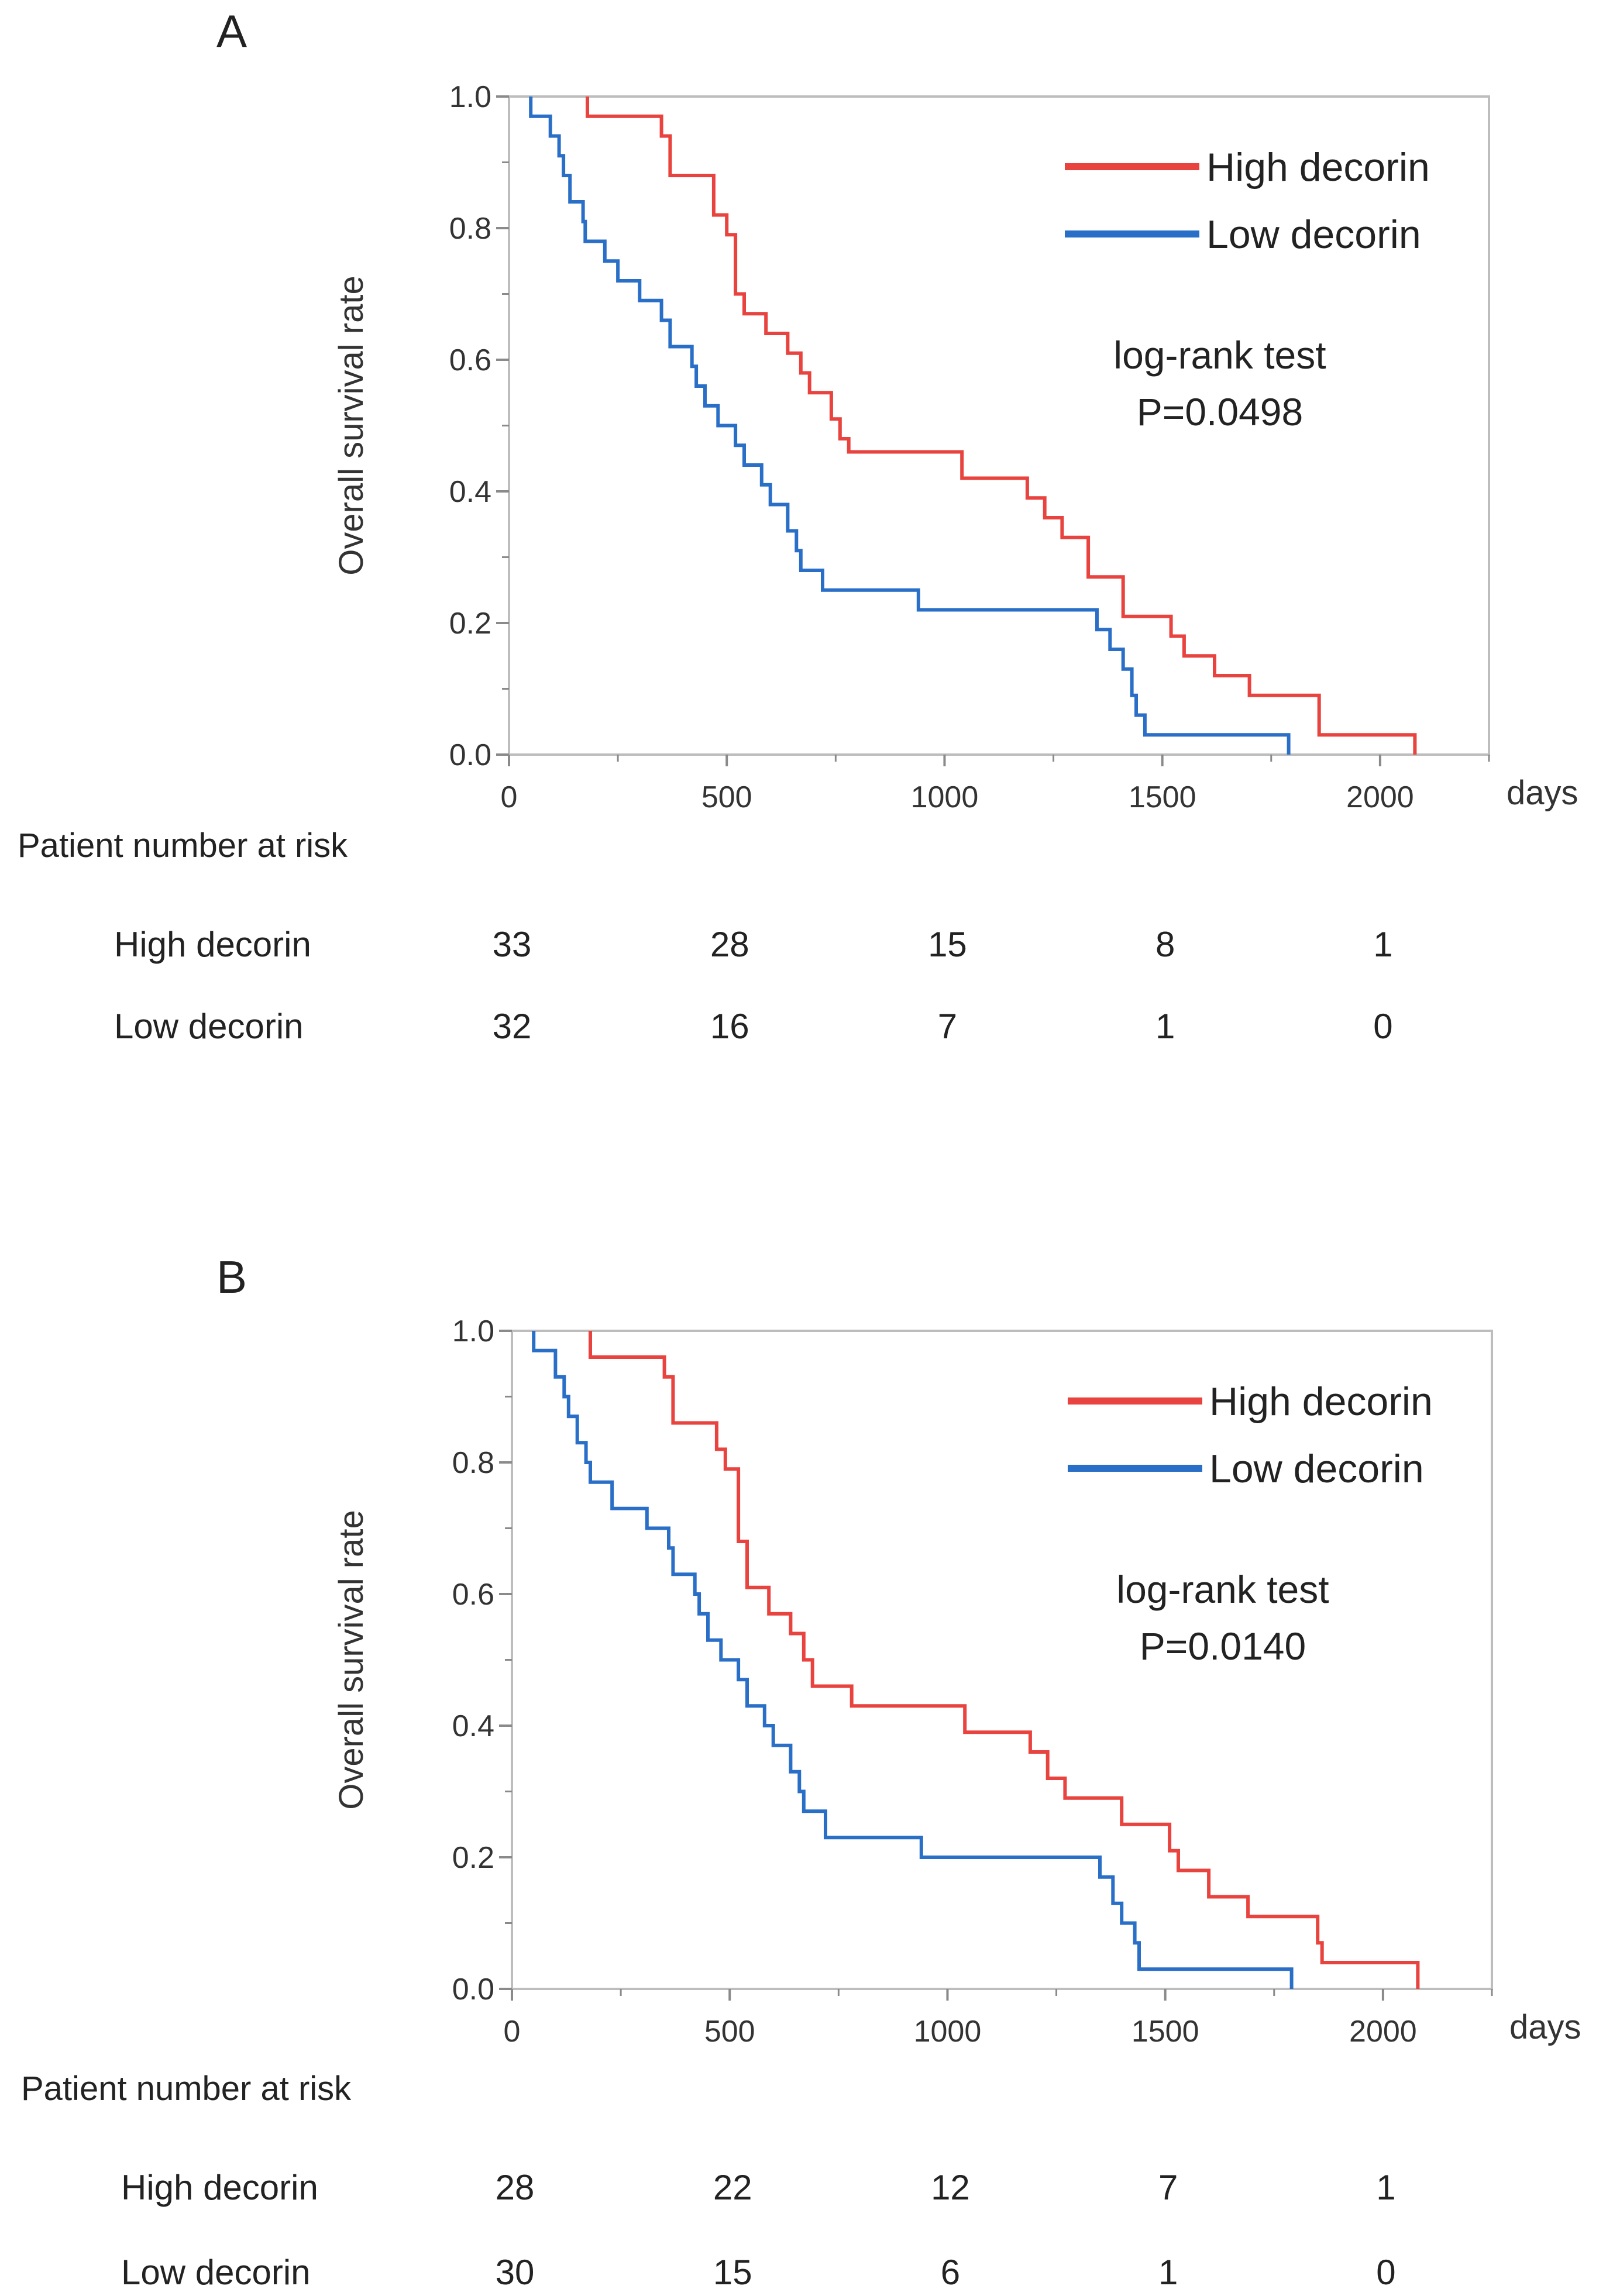 This screenshot has height=2296, width=1613. Describe the element at coordinates (1165, 944) in the screenshot. I see `risk-value: 8` at that location.